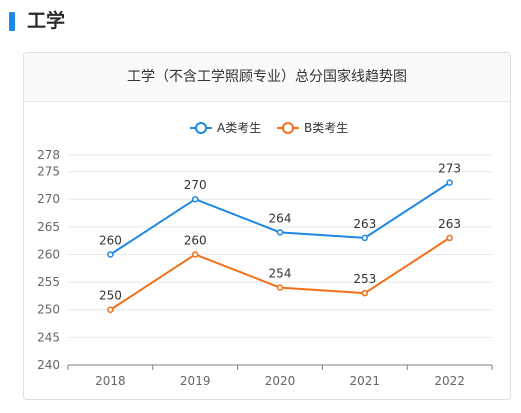  Describe the element at coordinates (280, 218) in the screenshot. I see `data-label: 264` at that location.